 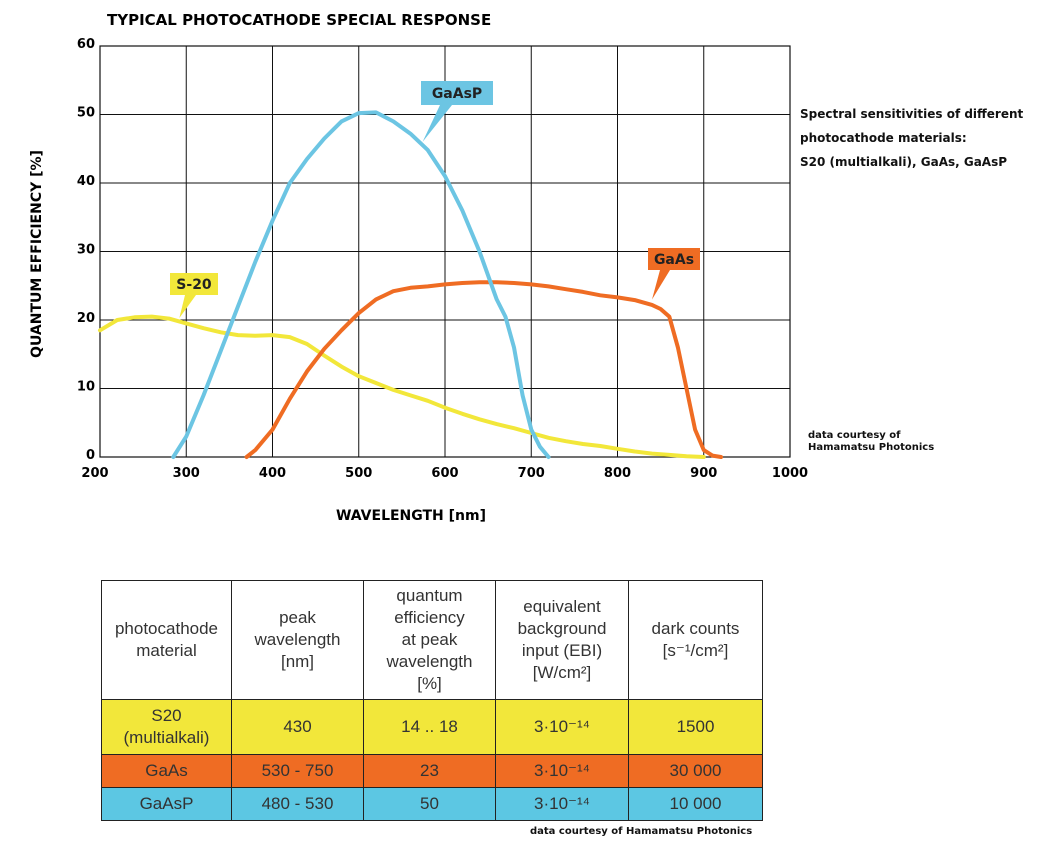 I want to click on table-courtesy: data courtesy of Hamamatsu Photonics, so click(x=641, y=831).